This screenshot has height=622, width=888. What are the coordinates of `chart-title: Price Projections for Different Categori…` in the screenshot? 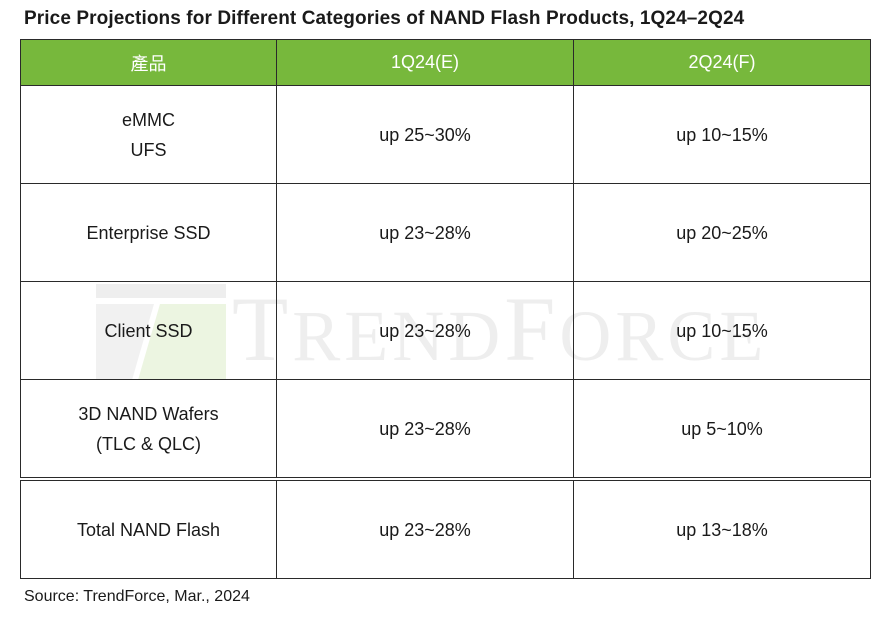 It's located at (384, 18).